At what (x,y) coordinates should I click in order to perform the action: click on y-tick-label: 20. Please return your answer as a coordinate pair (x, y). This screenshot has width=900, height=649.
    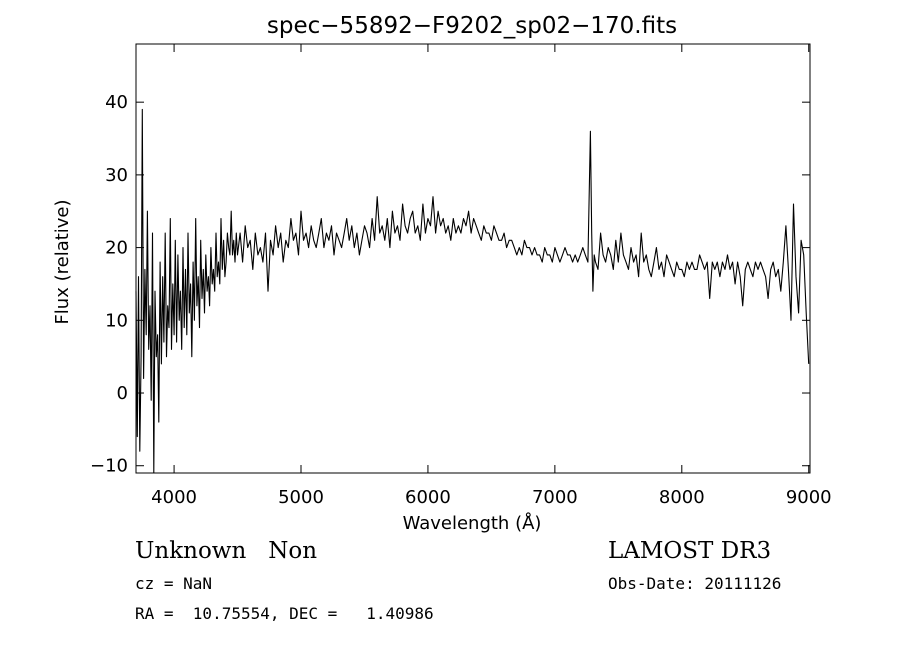
    Looking at the image, I should click on (116, 248).